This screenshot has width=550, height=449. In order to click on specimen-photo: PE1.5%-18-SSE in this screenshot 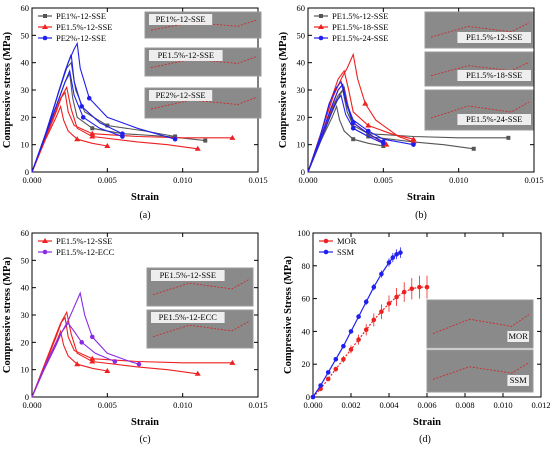, I will do `click(479, 69)`.